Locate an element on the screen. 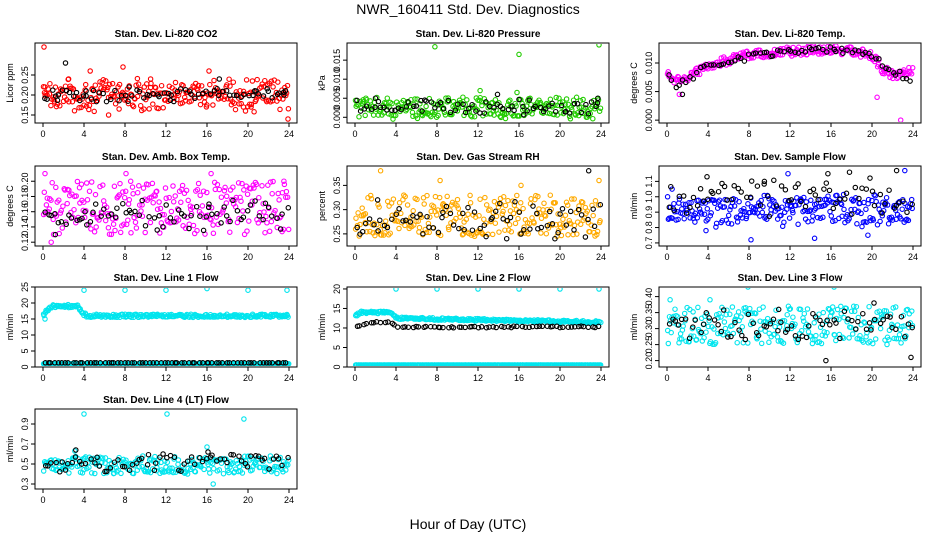 Image resolution: width=936 pixels, height=540 pixels. x-tick-label: 4 is located at coordinates (395, 378).